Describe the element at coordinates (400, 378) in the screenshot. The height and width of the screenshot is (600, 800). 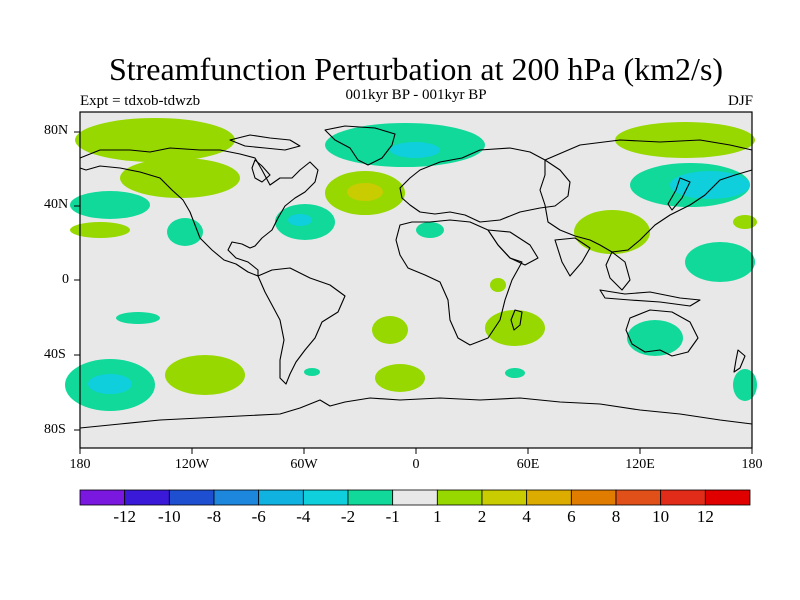
I see `patch-southern-ocean` at that location.